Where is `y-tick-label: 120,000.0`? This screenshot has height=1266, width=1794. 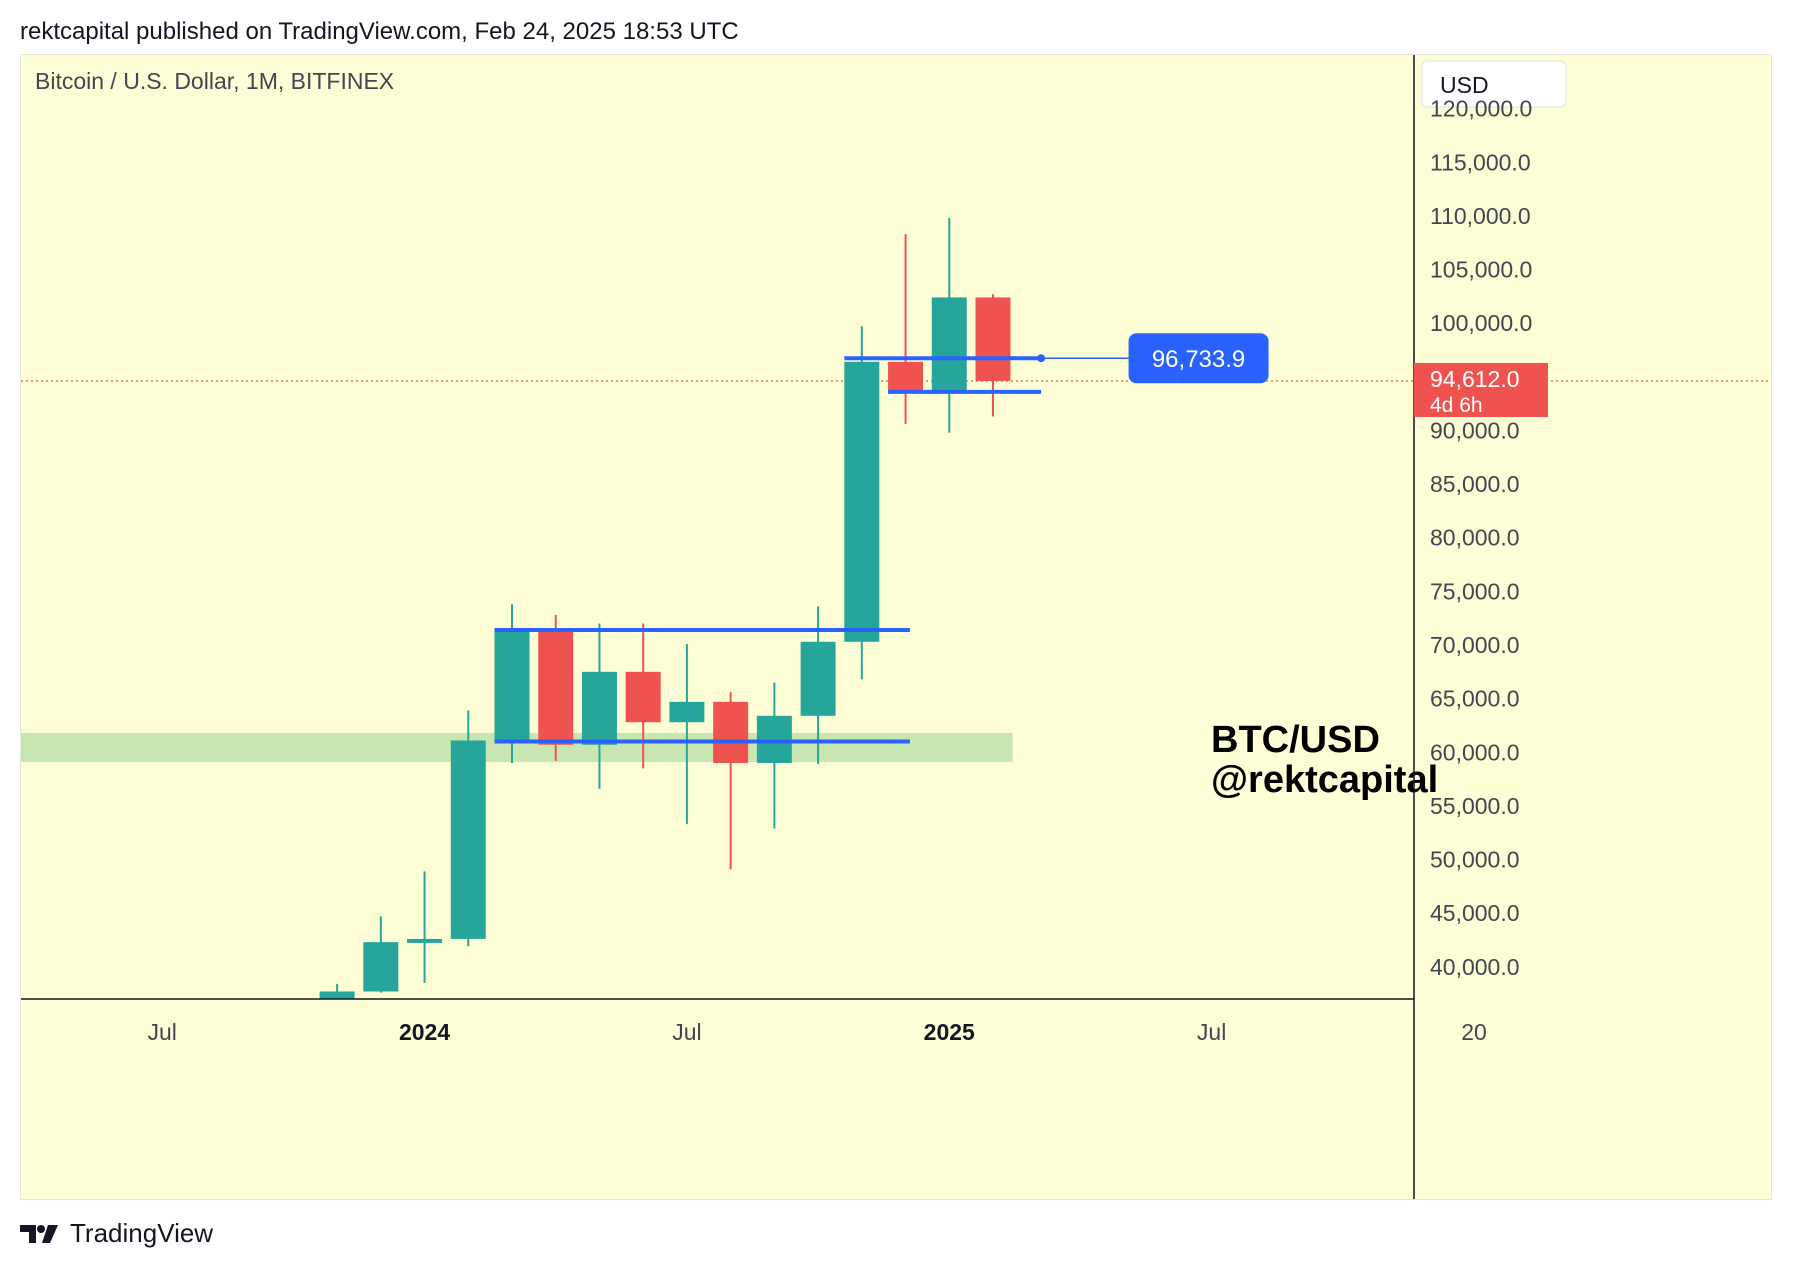
y-tick-label: 120,000.0 is located at coordinates (1481, 109).